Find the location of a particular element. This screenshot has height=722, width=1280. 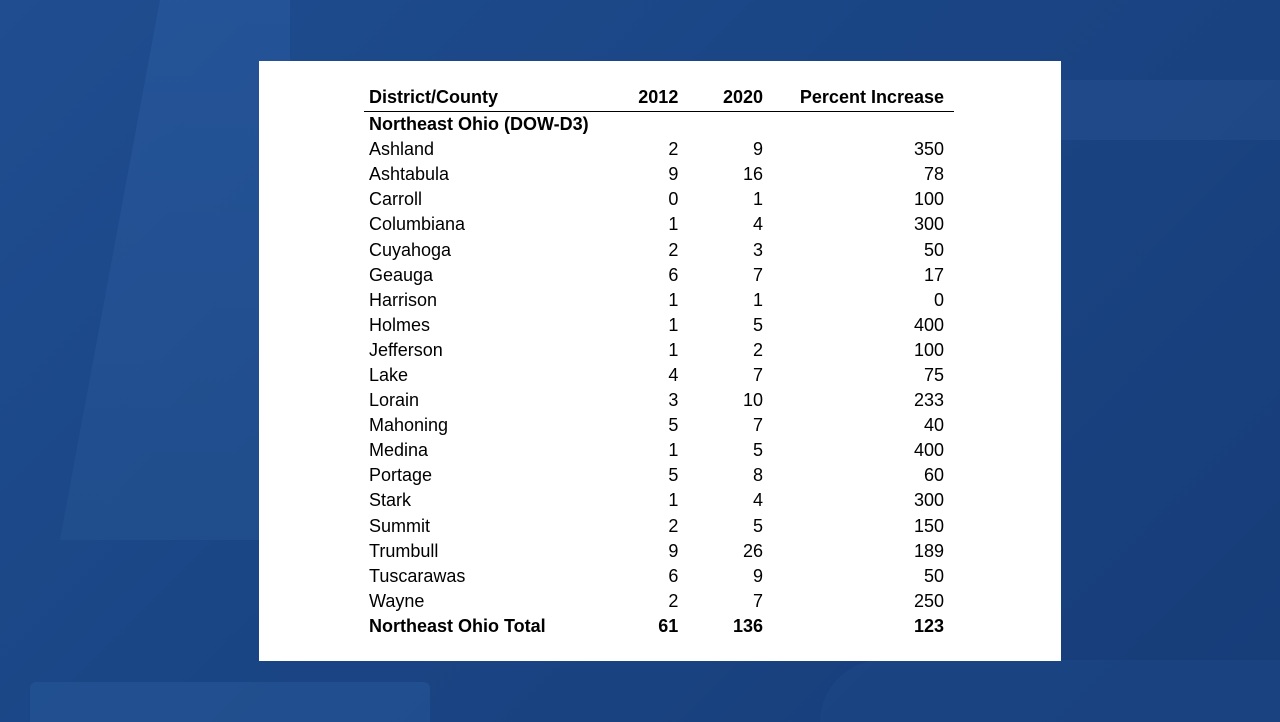

table-row: Trumbull 9 26 189 is located at coordinates (659, 551).